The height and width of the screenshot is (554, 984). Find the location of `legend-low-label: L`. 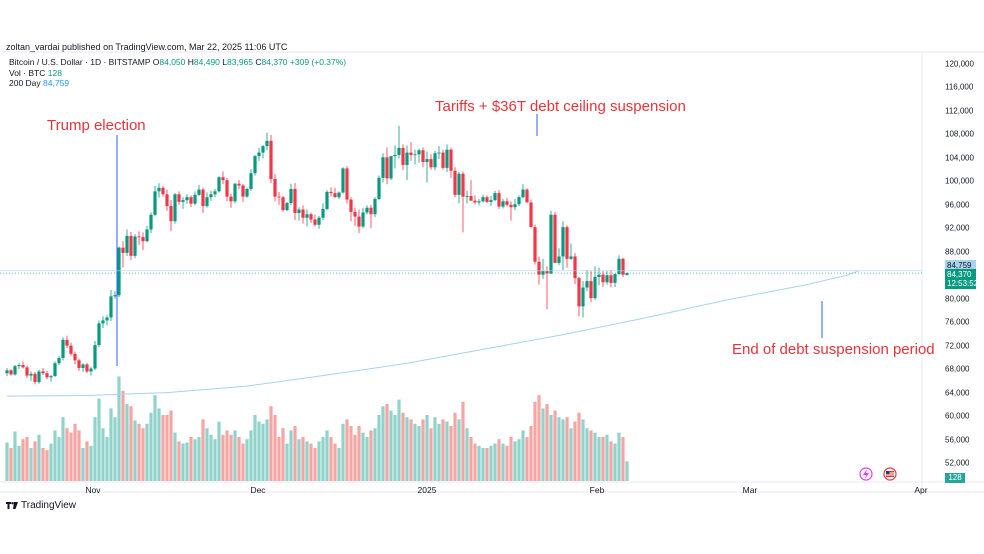

legend-low-label: L is located at coordinates (225, 62).